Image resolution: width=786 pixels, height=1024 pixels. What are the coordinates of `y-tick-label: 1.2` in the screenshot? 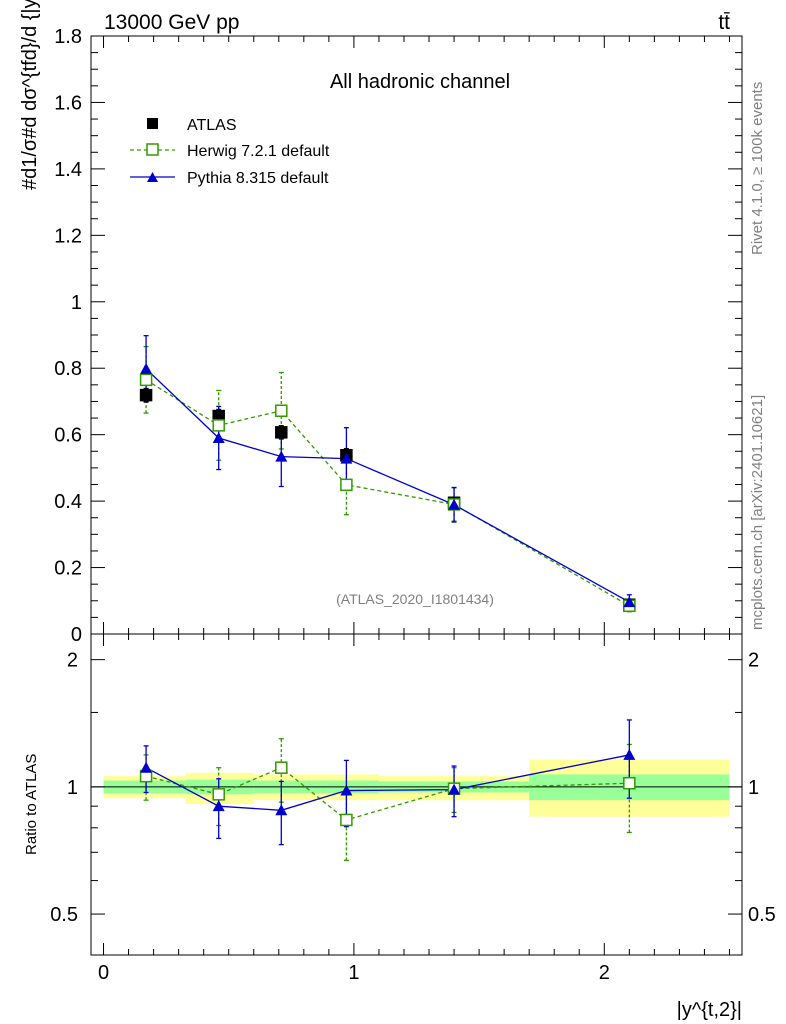 It's located at (68, 236).